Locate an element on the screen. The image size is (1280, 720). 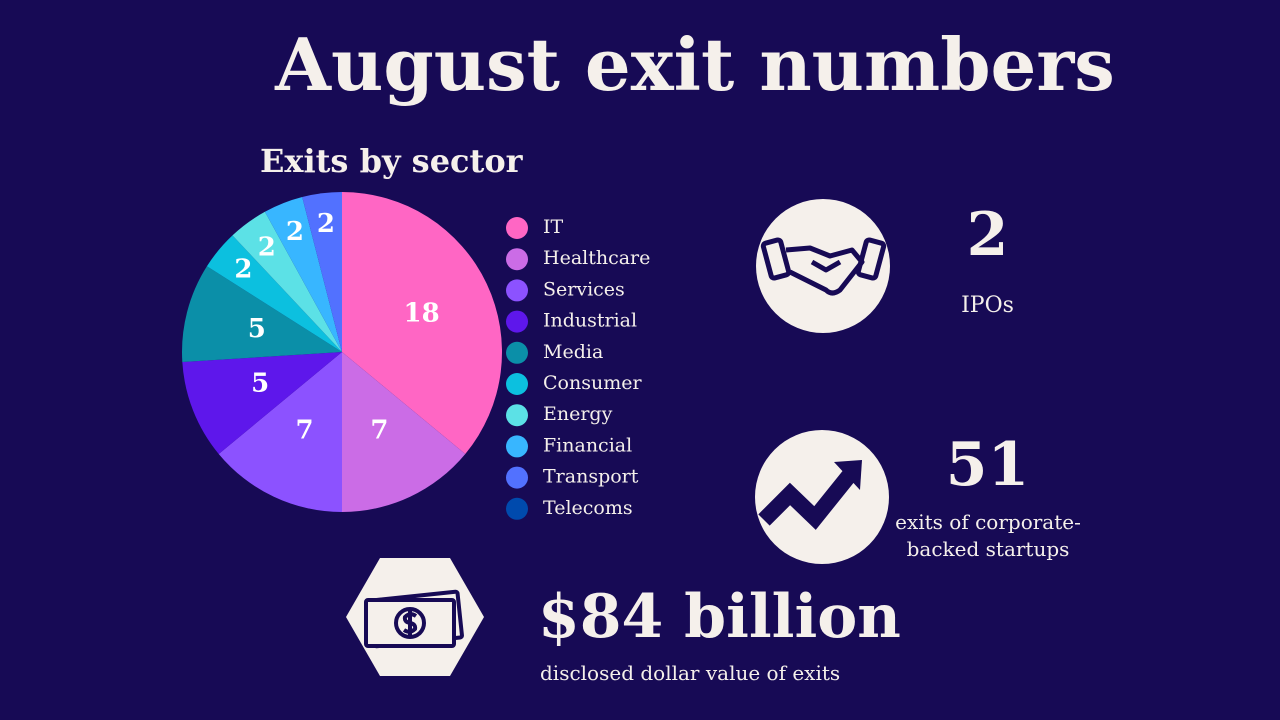
stat-label: disclosed dollar value of exits is located at coordinates (690, 673).